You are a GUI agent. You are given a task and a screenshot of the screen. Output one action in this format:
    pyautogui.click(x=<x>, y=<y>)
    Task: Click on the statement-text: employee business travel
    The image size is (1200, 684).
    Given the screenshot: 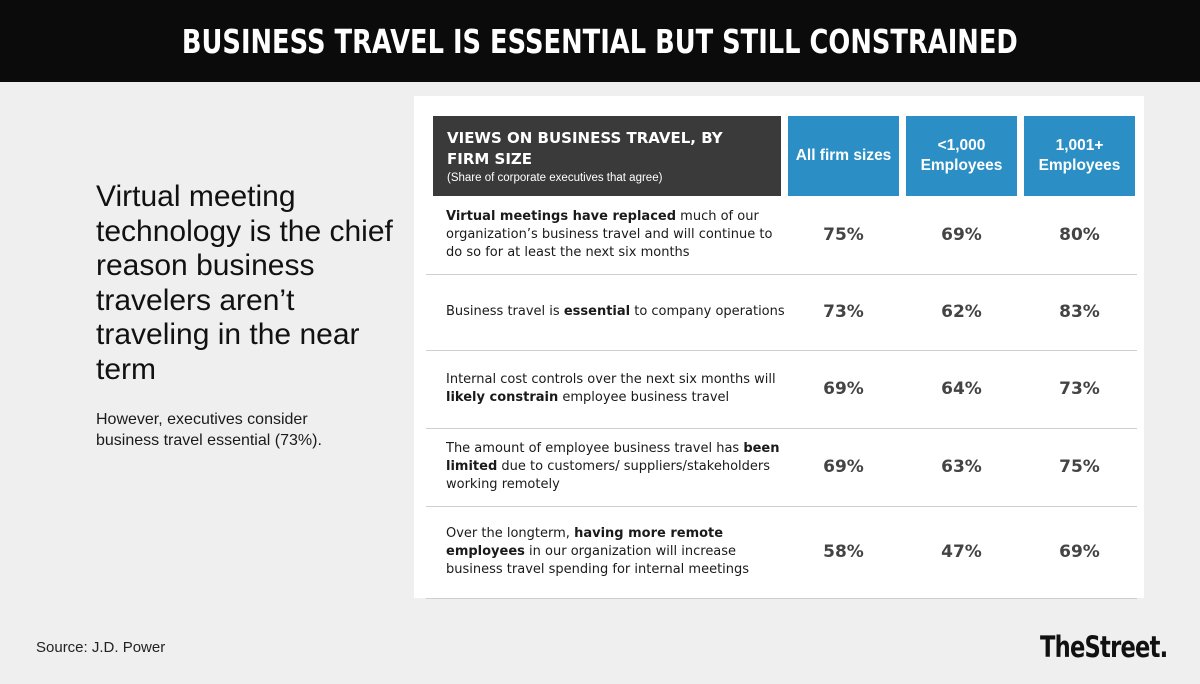 What is the action you would take?
    pyautogui.click(x=644, y=397)
    